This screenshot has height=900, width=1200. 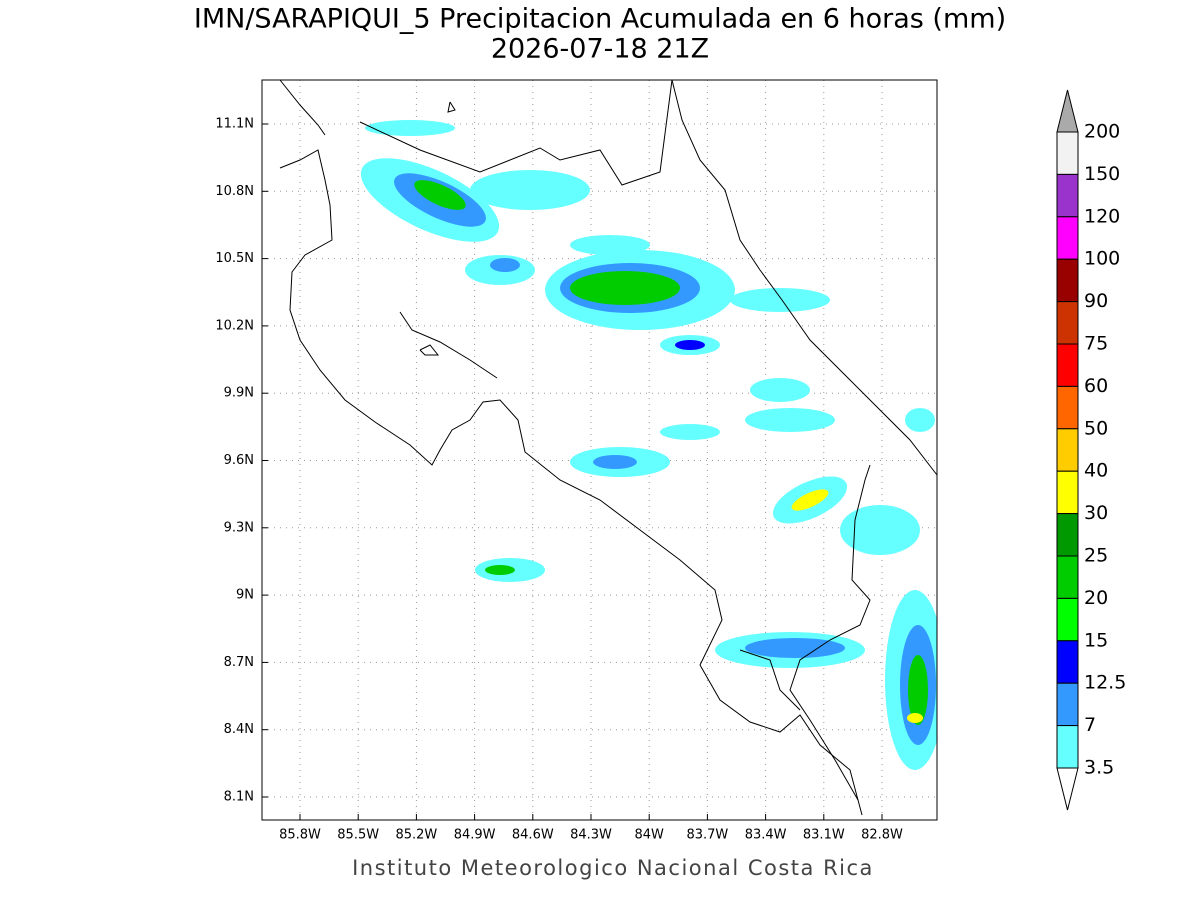 What do you see at coordinates (239, 393) in the screenshot?
I see `y-tick-label: 9.9N` at bounding box center [239, 393].